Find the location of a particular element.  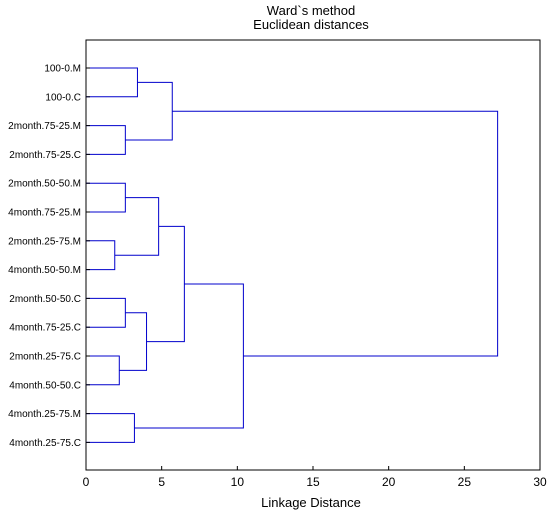

leaf-label: 4month.50-50.C is located at coordinates (45, 385).